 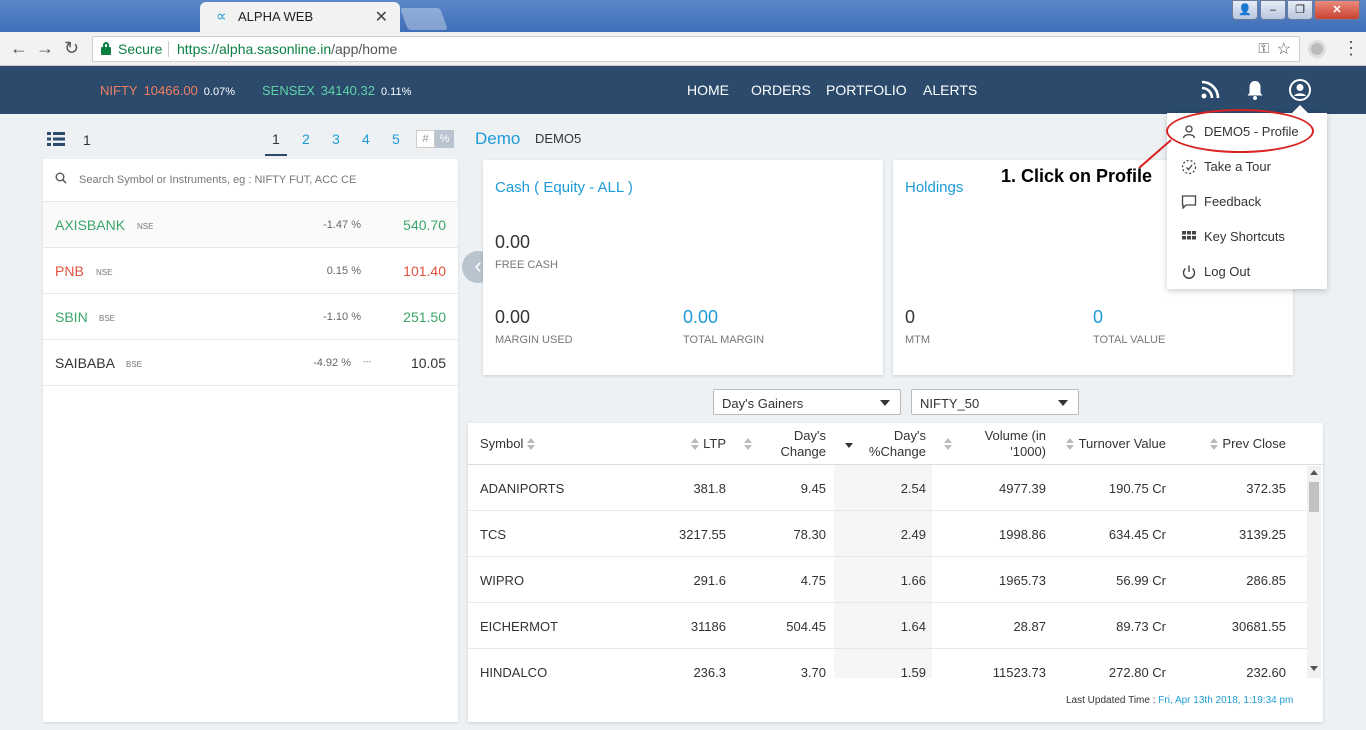 I want to click on cell-ltp: 3217.55, so click(x=702, y=534).